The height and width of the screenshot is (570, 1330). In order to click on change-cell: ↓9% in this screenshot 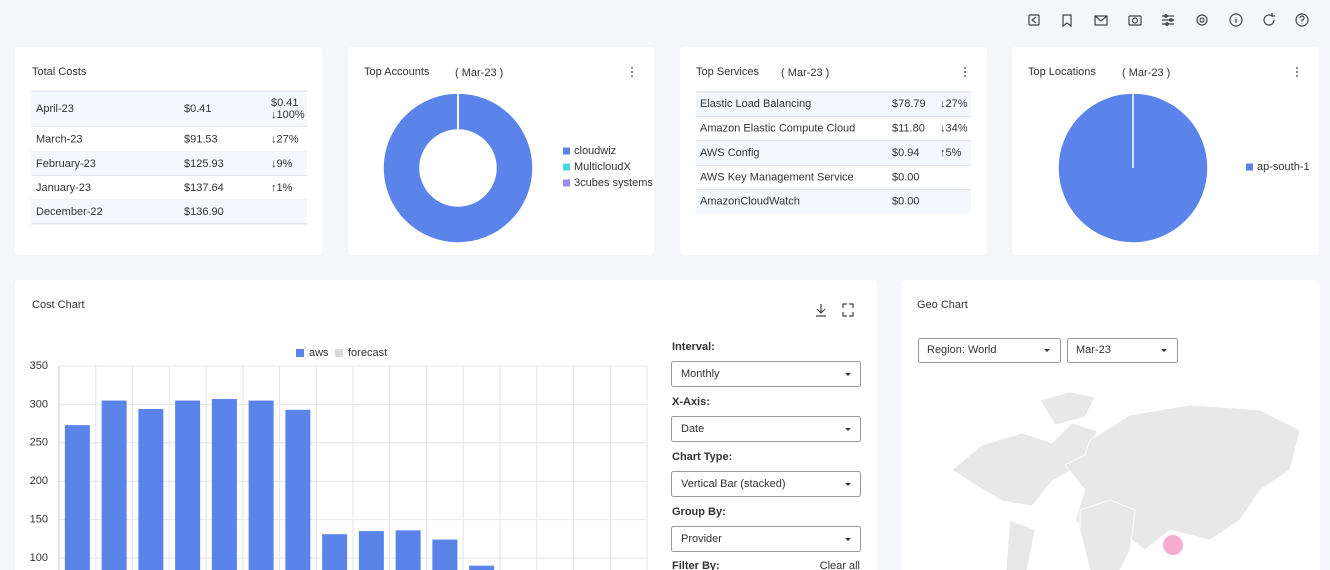, I will do `click(282, 164)`.